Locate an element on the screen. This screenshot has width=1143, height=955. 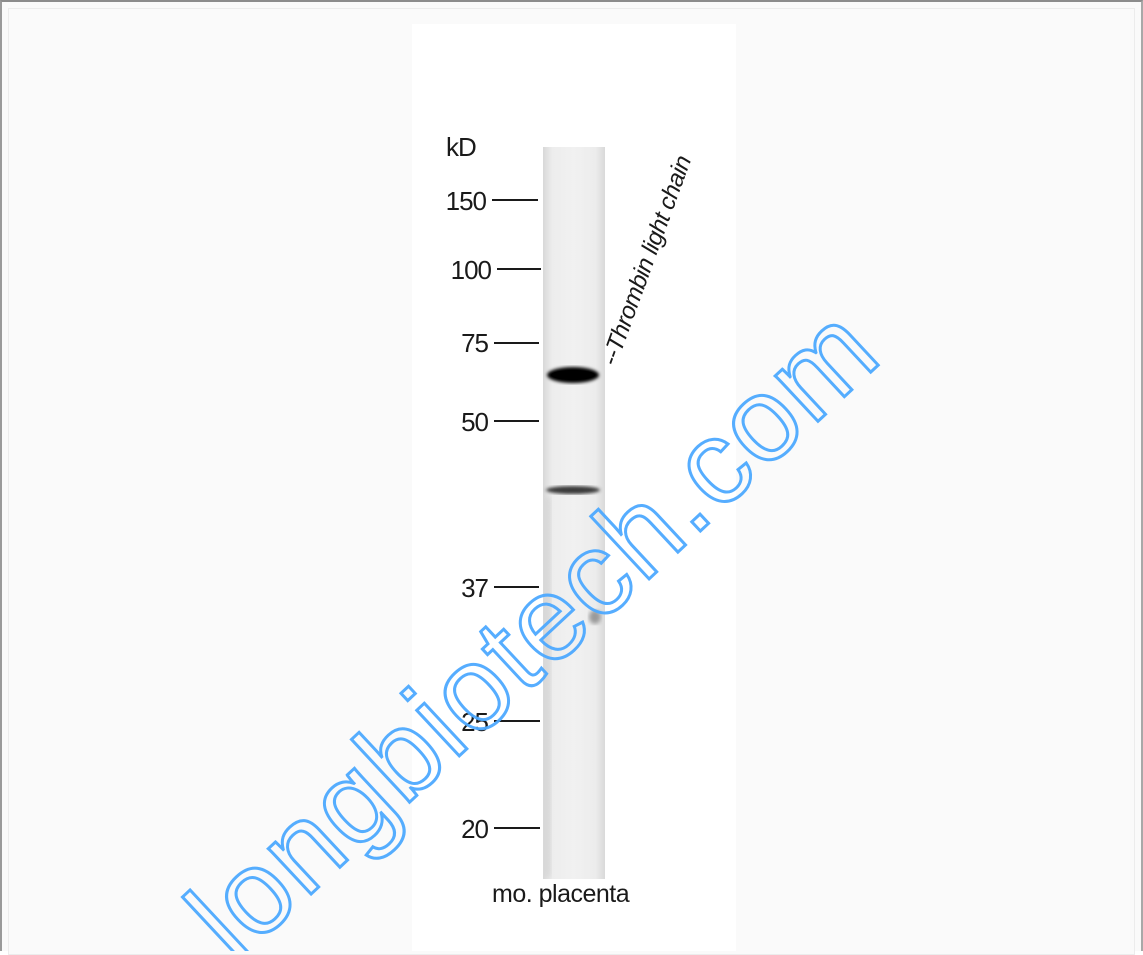
marker-25: 25 is located at coordinates (475, 722).